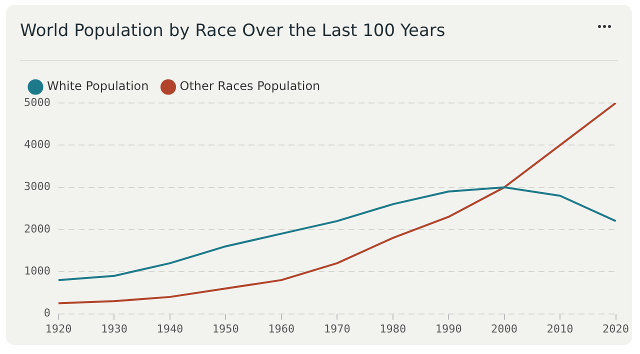  Describe the element at coordinates (448, 329) in the screenshot. I see `x-tick-label: 1990` at that location.